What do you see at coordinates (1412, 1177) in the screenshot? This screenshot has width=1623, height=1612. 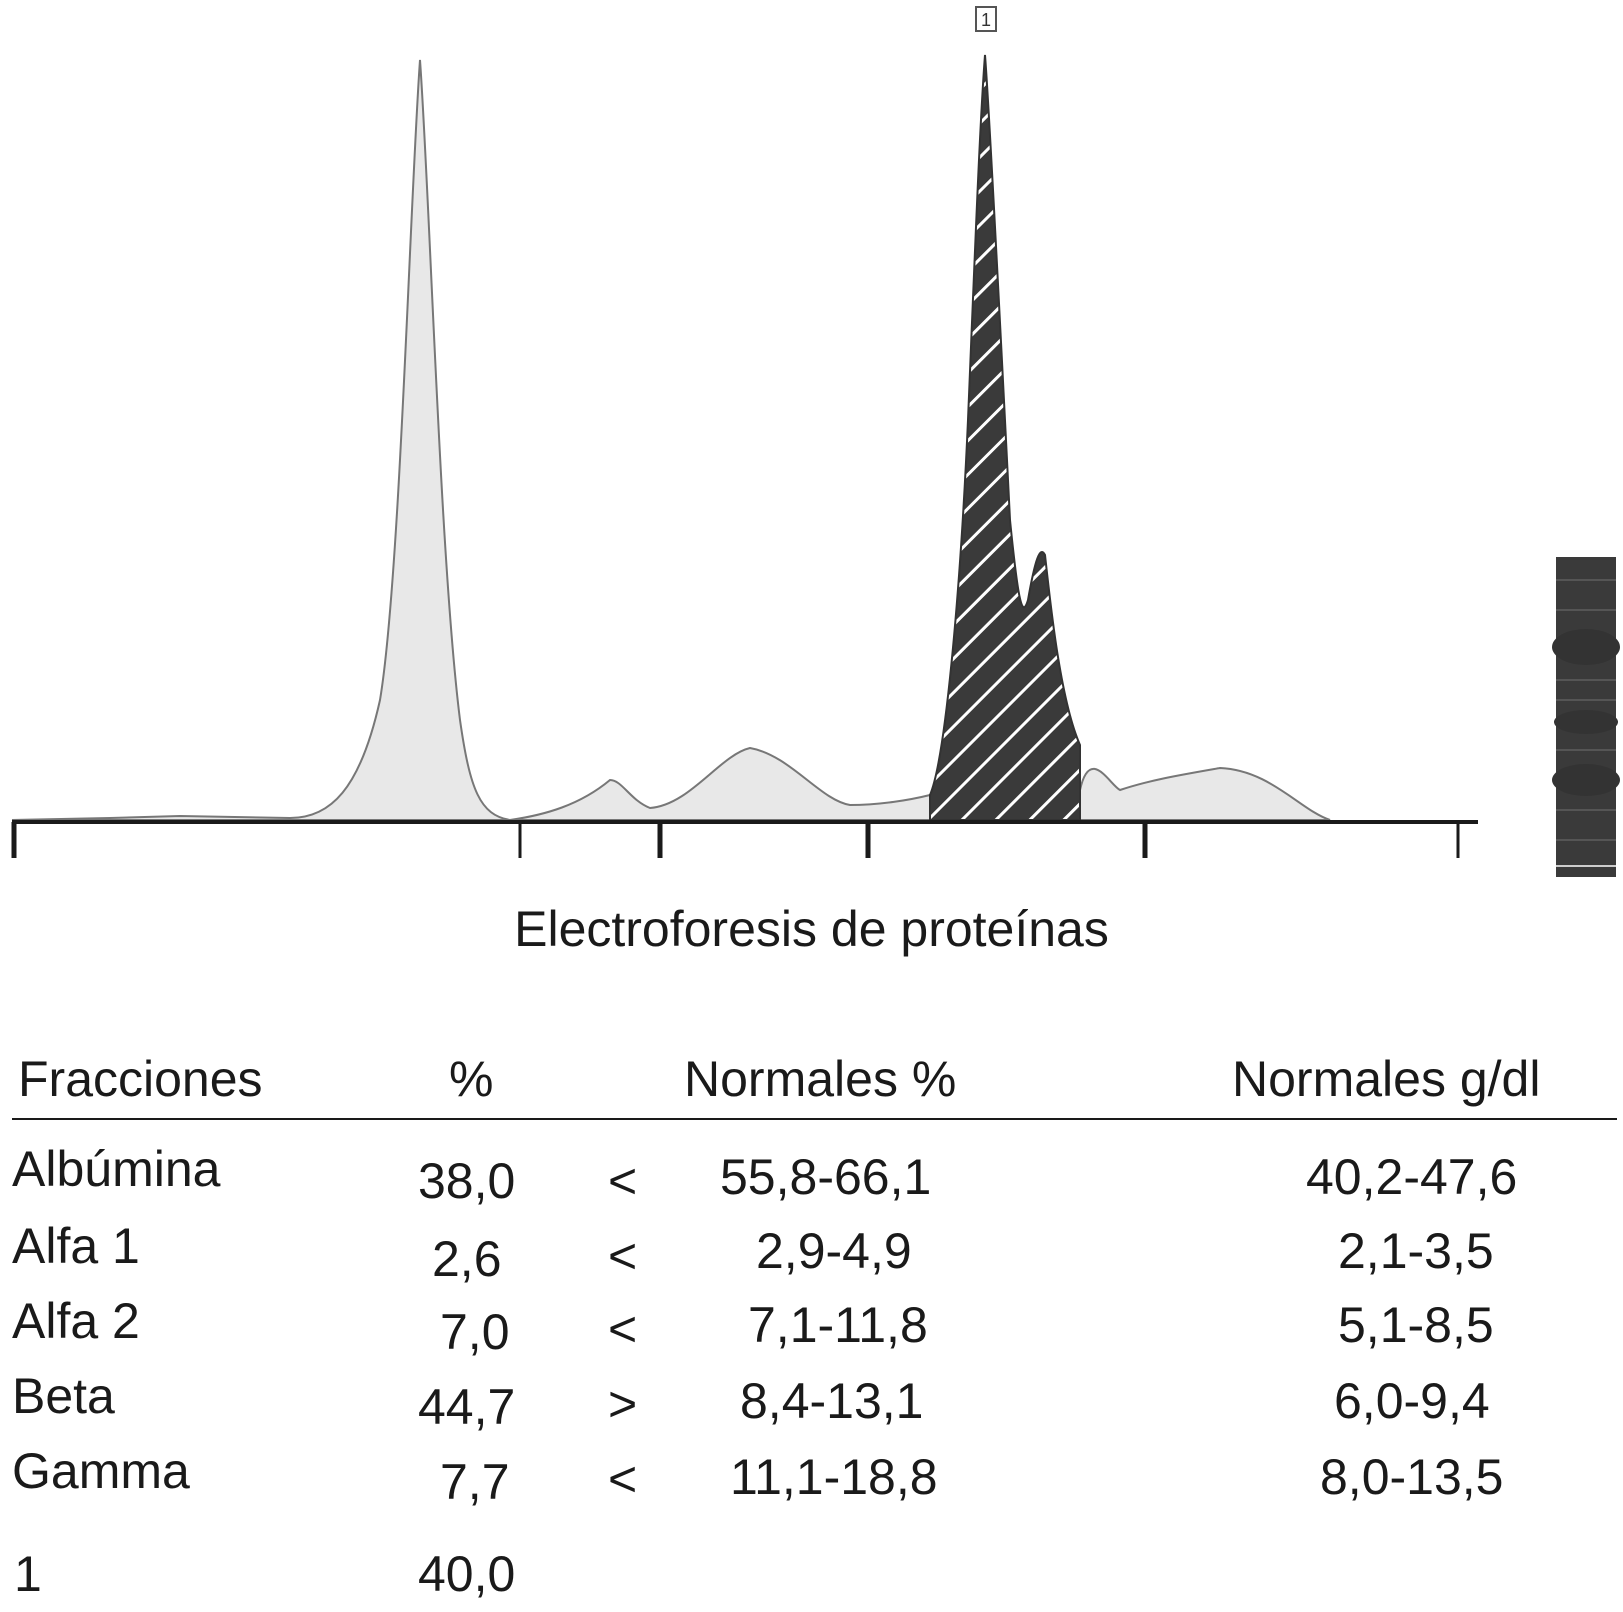 I see `normal-gdl-range: 40,2-47,6` at bounding box center [1412, 1177].